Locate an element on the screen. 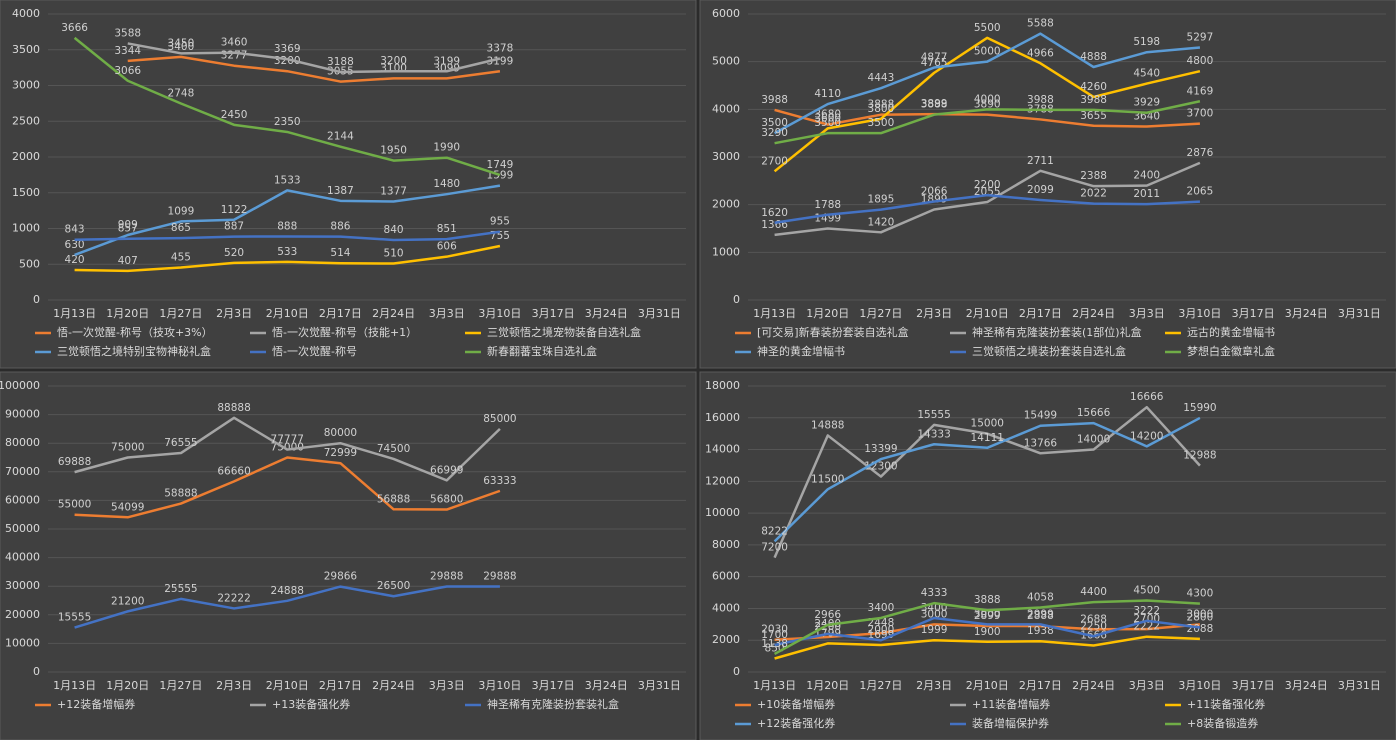  data-label: 2688 is located at coordinates (1093, 619).